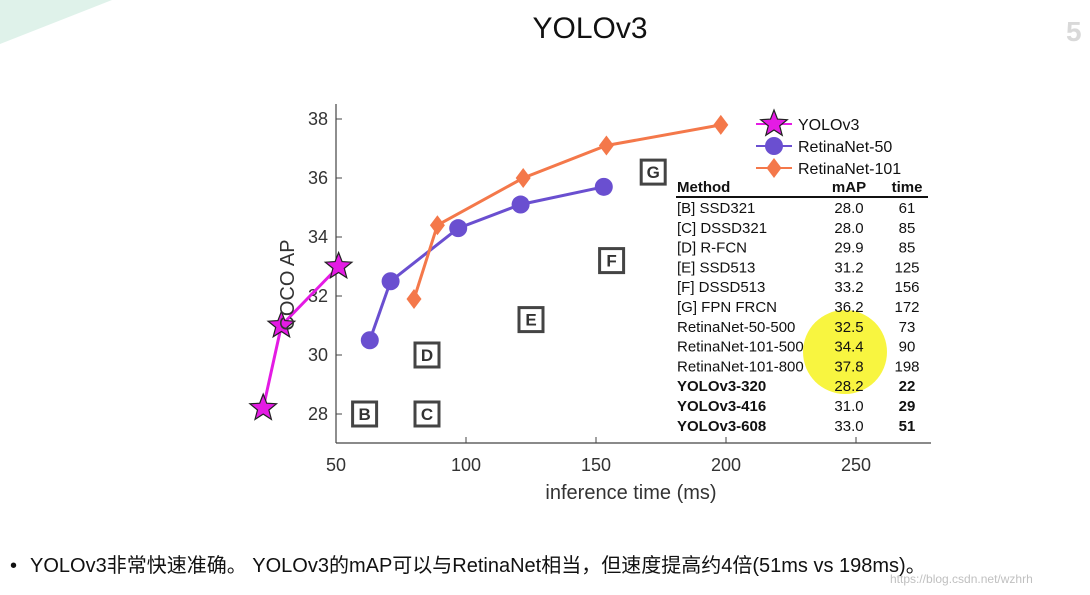  What do you see at coordinates (906, 366) in the screenshot?
I see `table-cell-time: 198` at bounding box center [906, 366].